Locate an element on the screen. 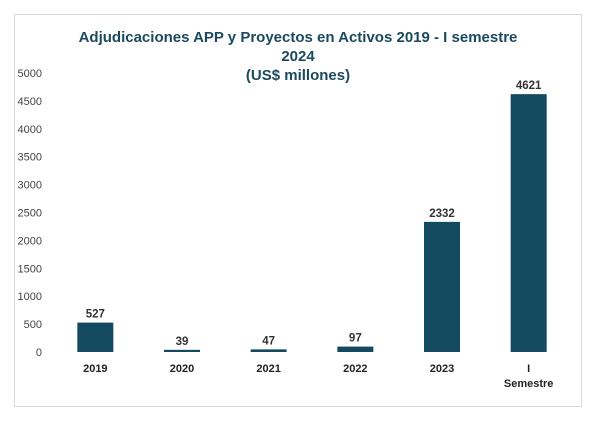 Image resolution: width=597 pixels, height=427 pixels. chart-title-line-3: (US$ millones) is located at coordinates (298, 75).